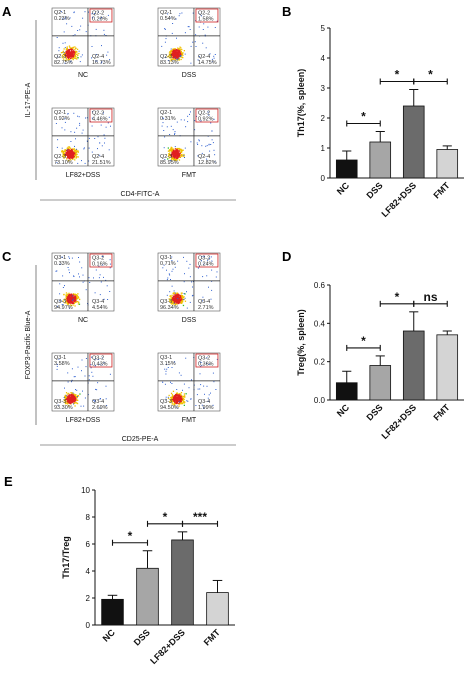 The height and width of the screenshot is (683, 474). I want to click on category-label: DSS, so click(375, 190).